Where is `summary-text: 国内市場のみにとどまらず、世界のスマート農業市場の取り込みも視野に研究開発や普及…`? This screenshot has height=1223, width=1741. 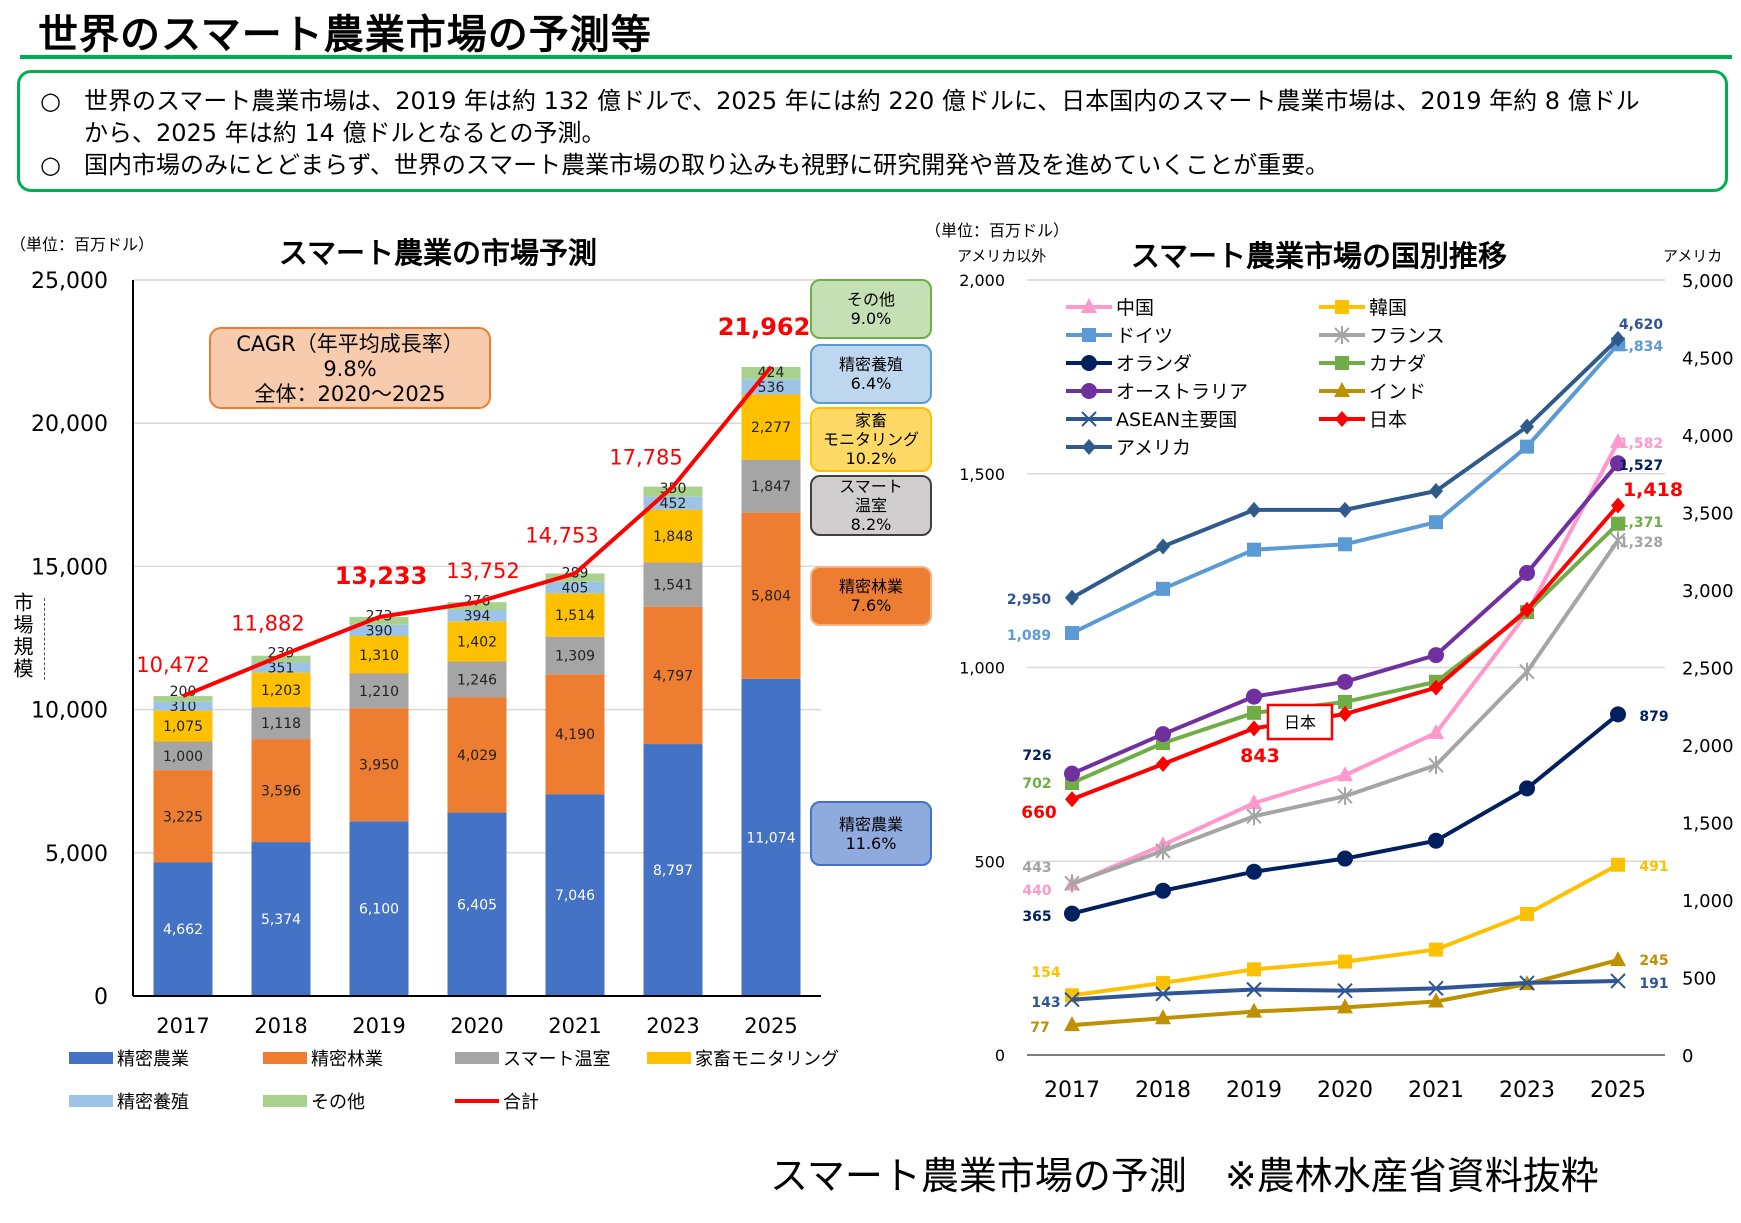 summary-text: 国内市場のみにとどまらず、世界のスマート農業市場の取り込みも視野に研究開発や普及… is located at coordinates (707, 165).